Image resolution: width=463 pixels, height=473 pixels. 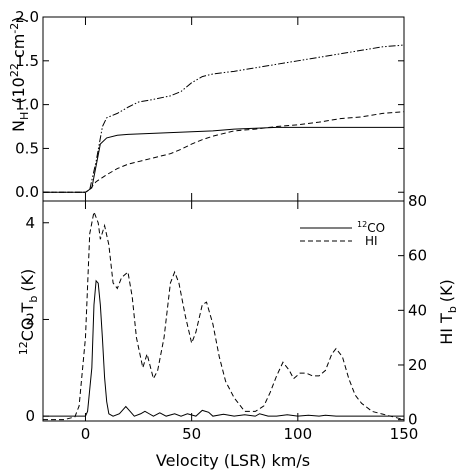 What do you see at coordinates (27, 61) in the screenshot?
I see `top-y-tick-label: 1.5` at bounding box center [27, 61].